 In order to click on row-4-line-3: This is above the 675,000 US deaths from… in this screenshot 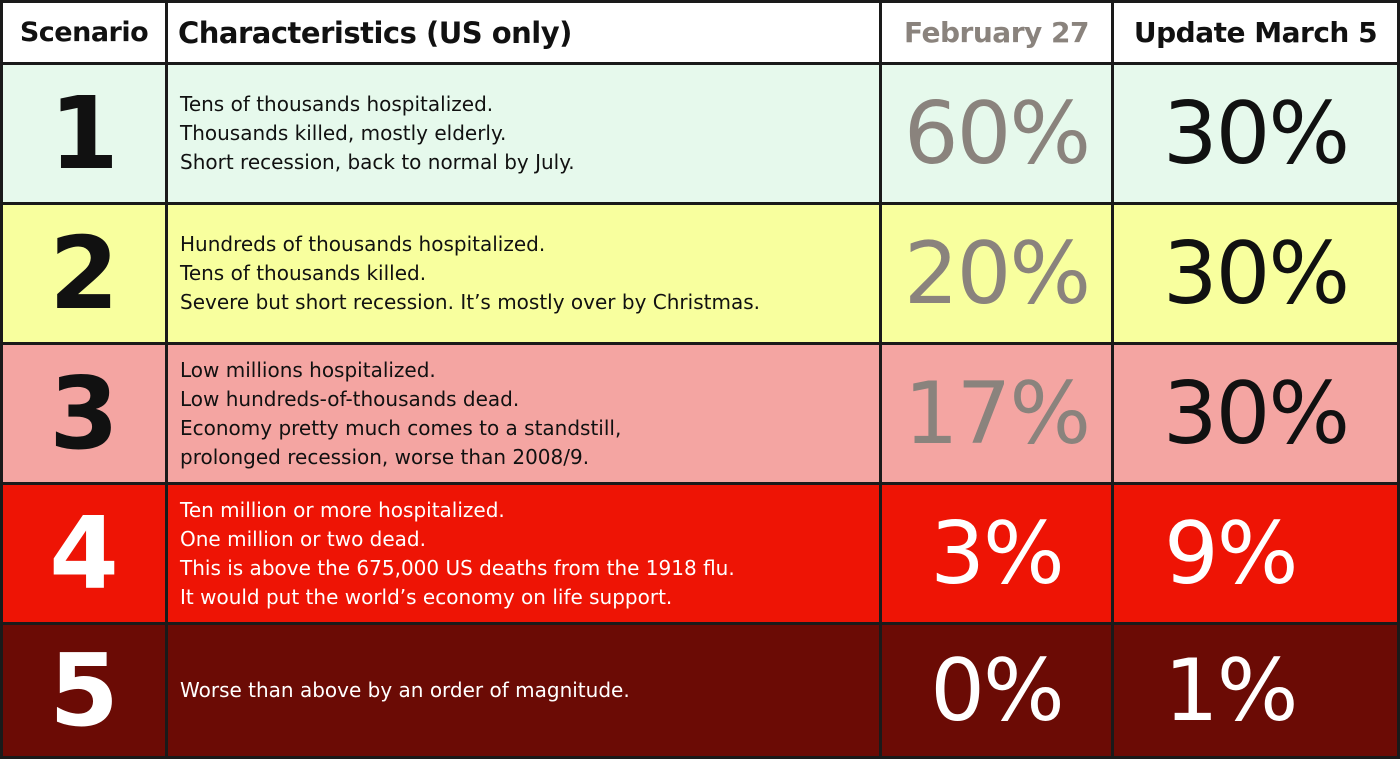, I will do `click(457, 567)`.